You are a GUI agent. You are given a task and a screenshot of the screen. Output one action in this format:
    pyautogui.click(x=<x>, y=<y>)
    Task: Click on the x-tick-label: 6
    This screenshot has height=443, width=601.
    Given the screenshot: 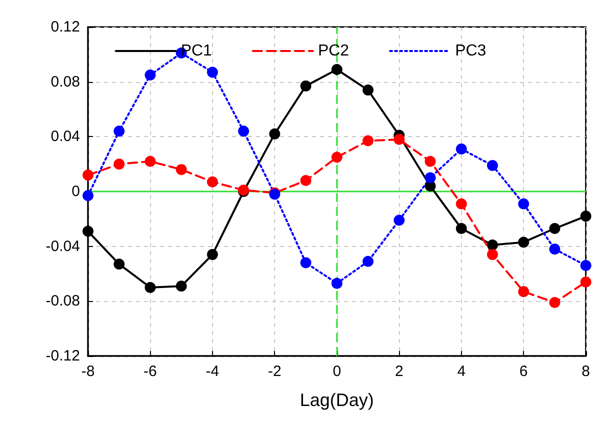 What is the action you would take?
    pyautogui.click(x=523, y=371)
    